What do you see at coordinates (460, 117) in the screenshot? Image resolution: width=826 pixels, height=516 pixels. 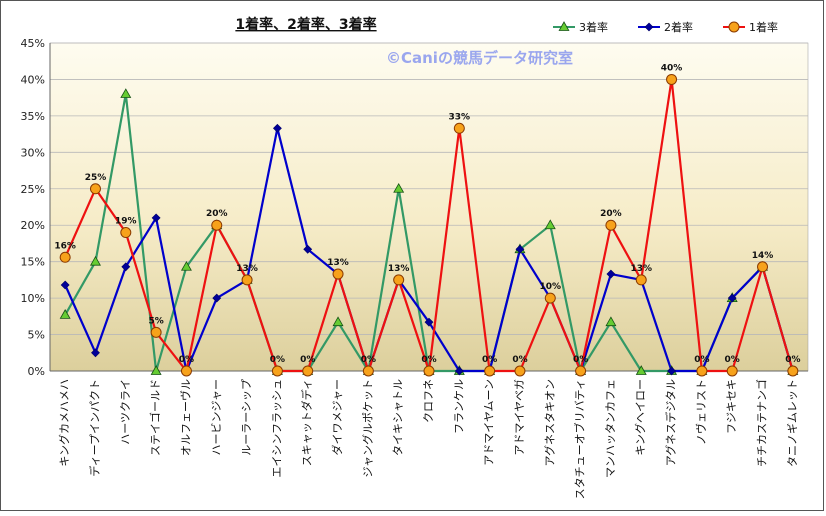 I see `data-label: 33%` at bounding box center [460, 117].